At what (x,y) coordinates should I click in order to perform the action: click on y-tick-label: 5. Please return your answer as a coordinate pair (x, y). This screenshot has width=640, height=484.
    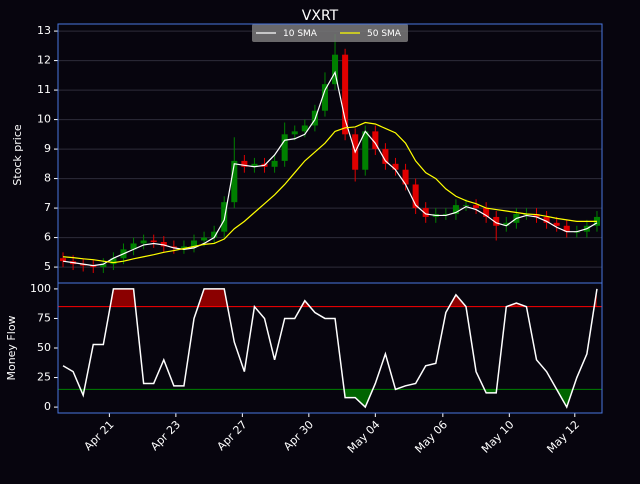
    Looking at the image, I should click on (47, 266).